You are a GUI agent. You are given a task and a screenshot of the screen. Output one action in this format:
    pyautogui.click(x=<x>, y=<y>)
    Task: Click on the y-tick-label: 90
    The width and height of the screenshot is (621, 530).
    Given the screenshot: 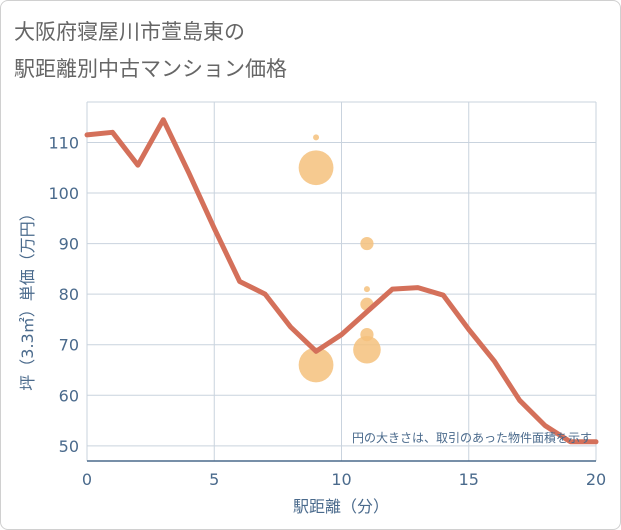 What is the action you would take?
    pyautogui.click(x=69, y=244)
    